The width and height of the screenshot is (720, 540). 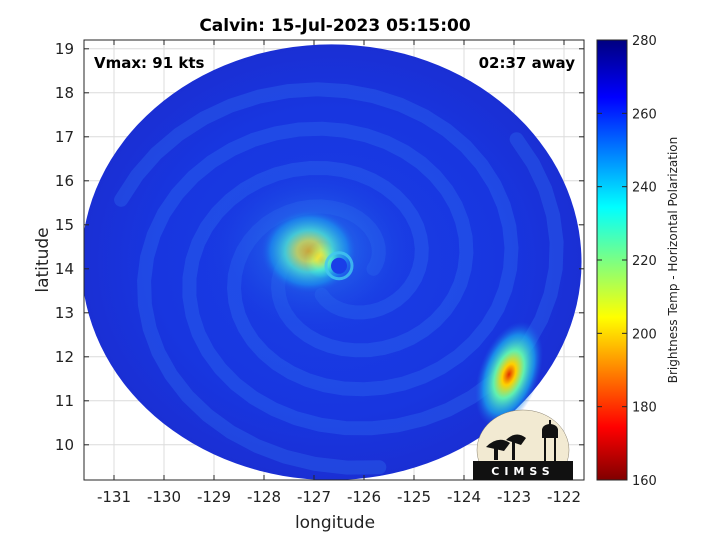 What do you see at coordinates (644, 408) in the screenshot?
I see `colorbar-tick-label: 180` at bounding box center [644, 408].